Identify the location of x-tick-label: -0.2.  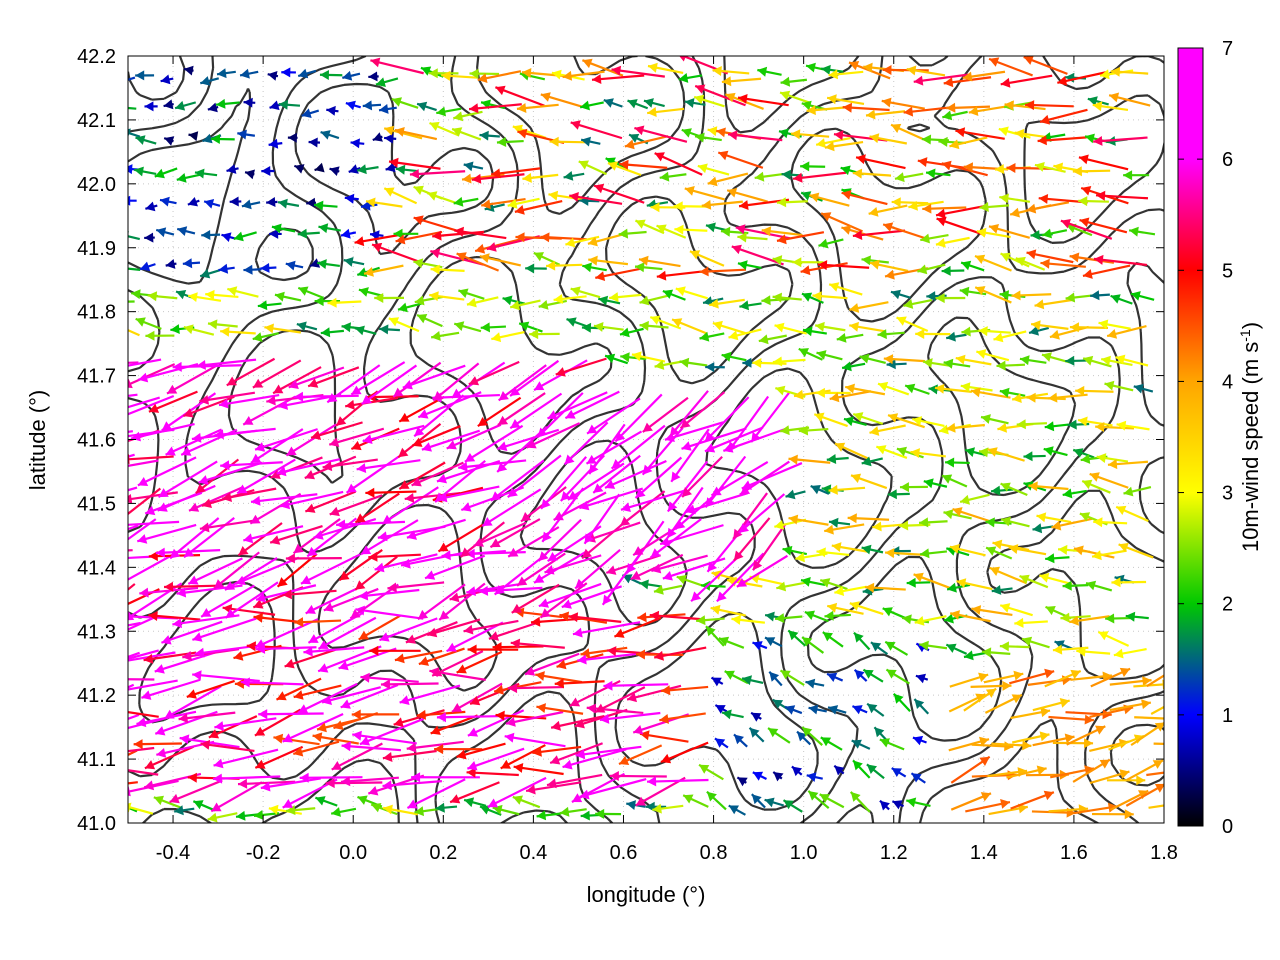
(263, 853).